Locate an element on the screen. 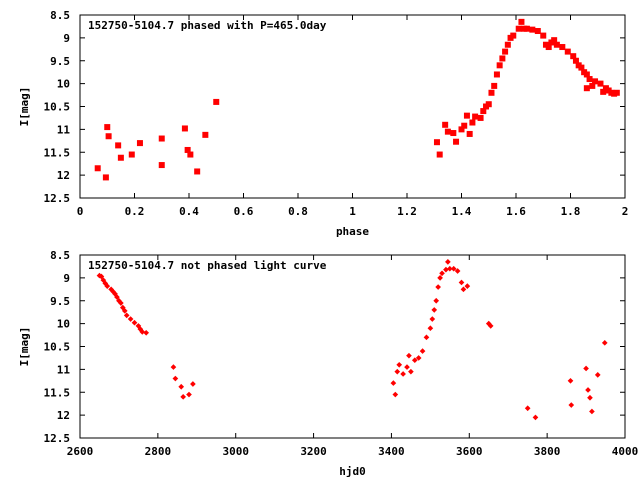  x-tick-label: 1.8 is located at coordinates (571, 211).